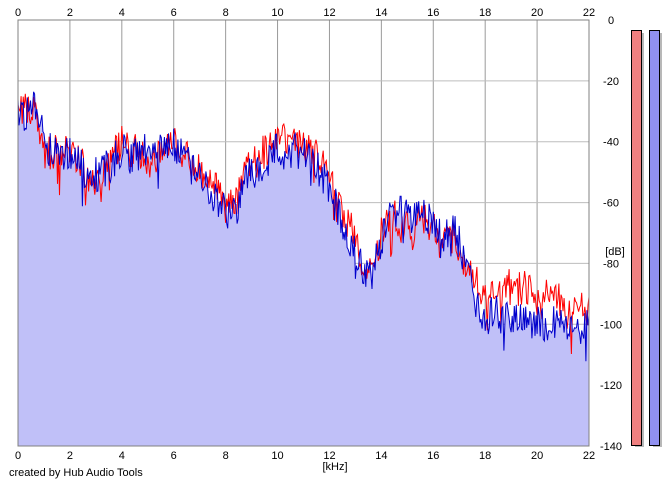 The width and height of the screenshot is (672, 486). Describe the element at coordinates (70, 13) in the screenshot. I see `x-tick-label-top: 2` at that location.